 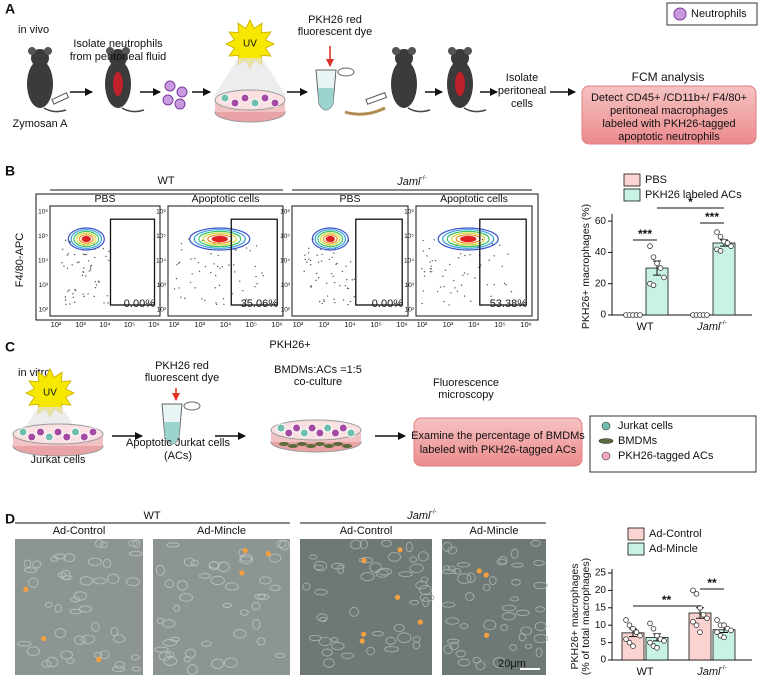 What do you see at coordinates (712, 14) in the screenshot?
I see `legend-box` at bounding box center [712, 14].